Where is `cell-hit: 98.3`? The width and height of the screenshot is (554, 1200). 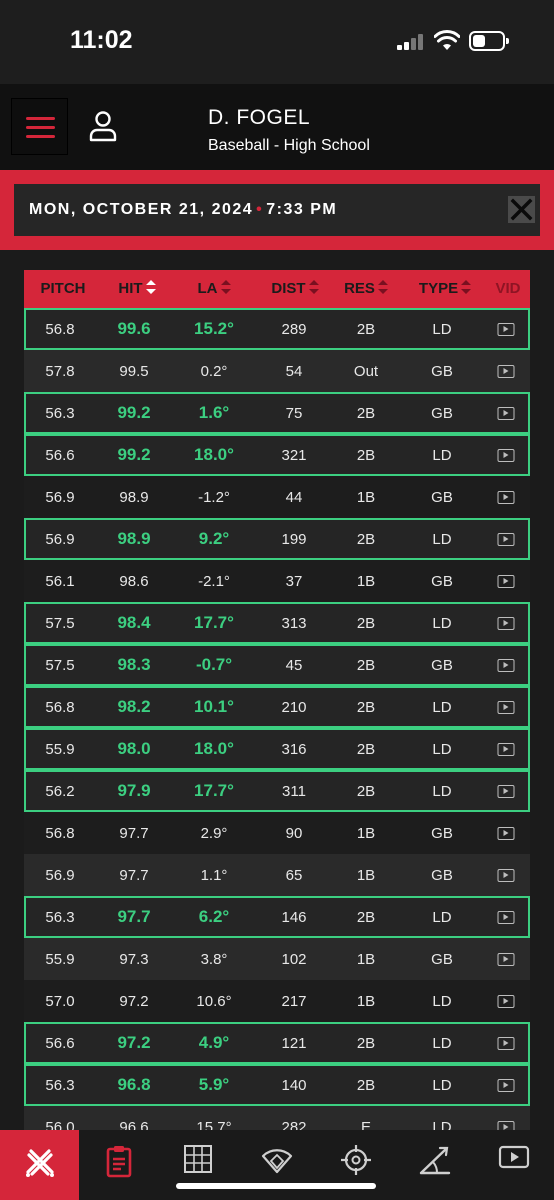
cell-hit: 98.3 is located at coordinates (134, 664).